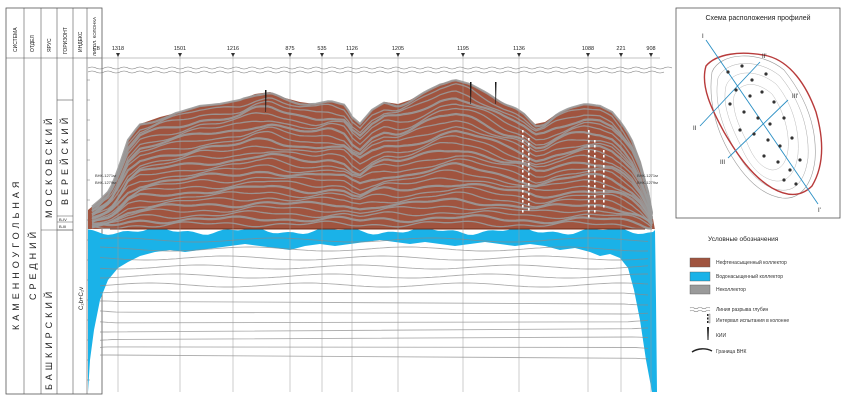 Image resolution: width=848 pixels, height=401 pixels. I want to click on system-label: КАМЕННОУГОЛЬНАЯ, so click(16, 254).